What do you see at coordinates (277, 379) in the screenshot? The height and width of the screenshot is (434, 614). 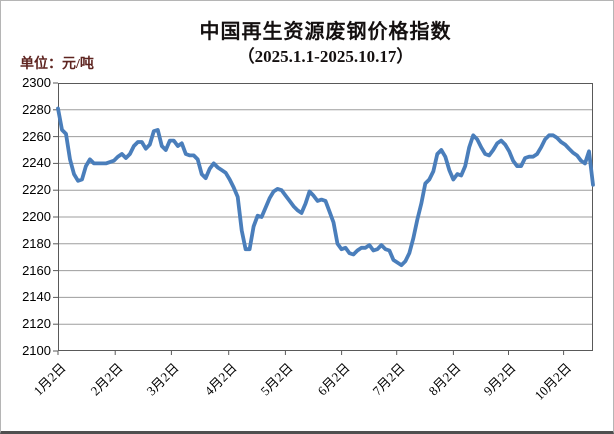 I see `x-axis-label: 5月2日` at bounding box center [277, 379].